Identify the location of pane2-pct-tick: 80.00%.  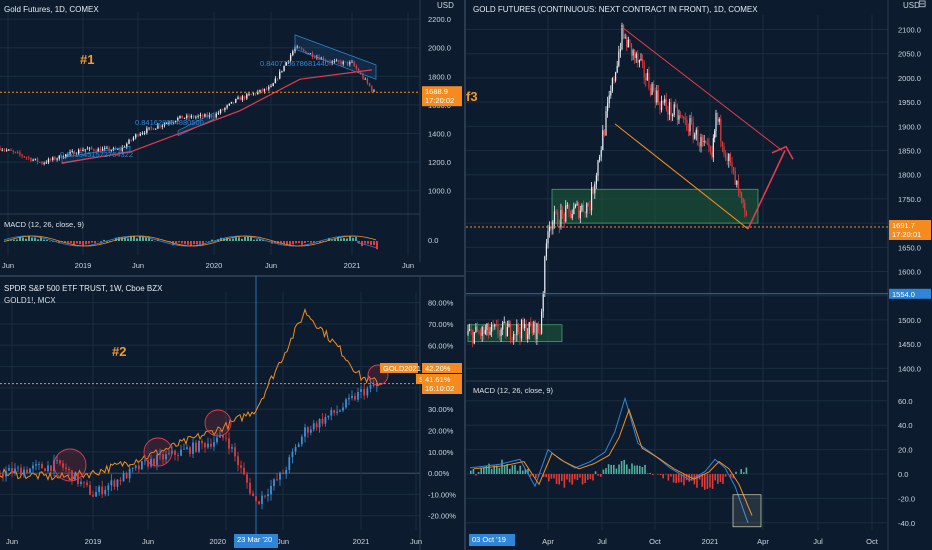
(441, 303).